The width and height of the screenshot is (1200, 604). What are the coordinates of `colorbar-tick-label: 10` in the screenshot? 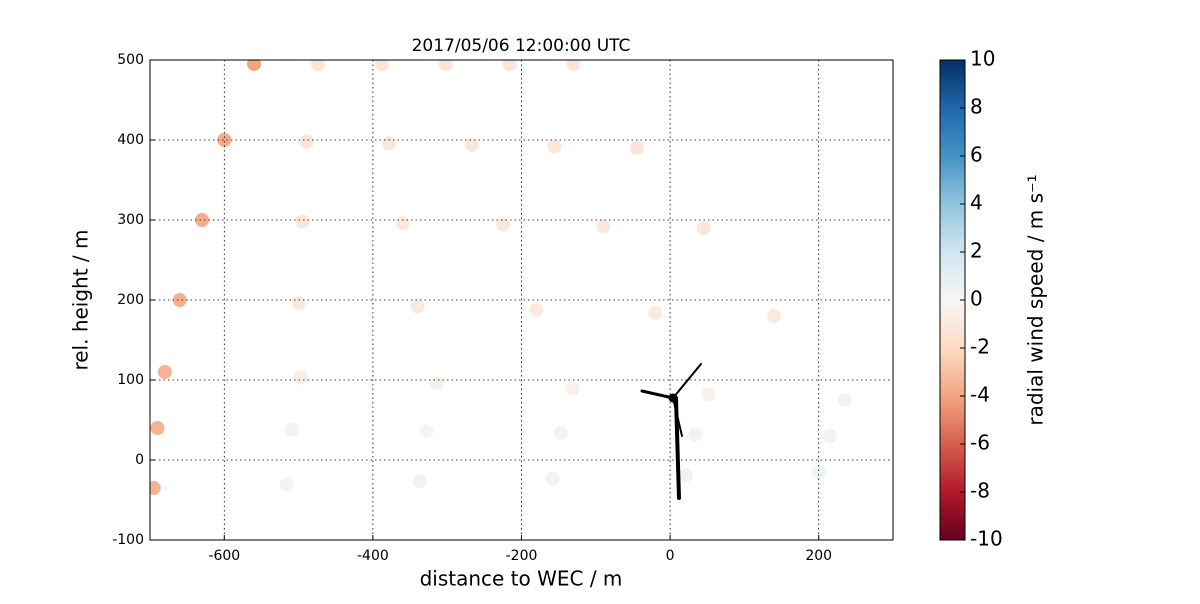 It's located at (982, 59).